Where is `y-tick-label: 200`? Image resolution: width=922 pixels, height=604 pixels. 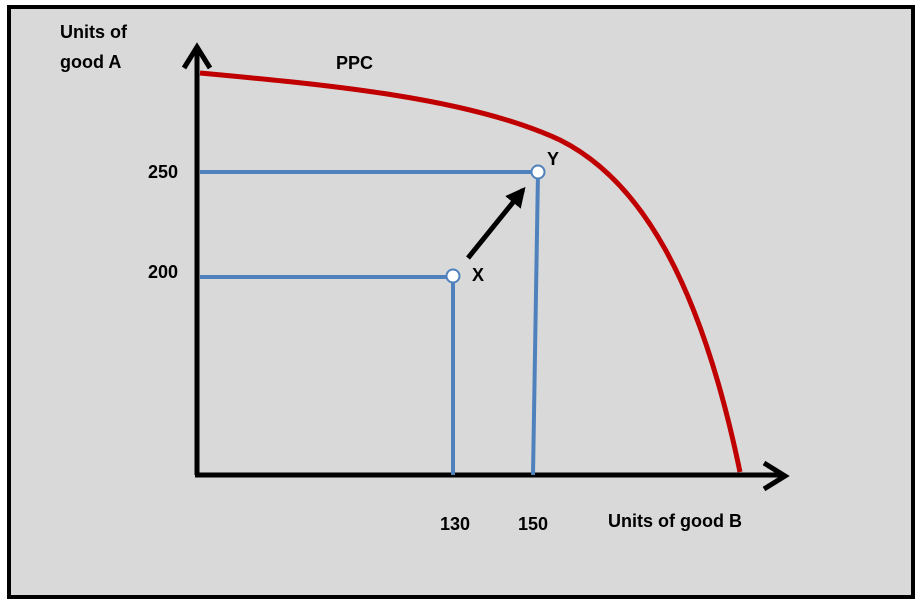
y-tick-label: 200 is located at coordinates (163, 272).